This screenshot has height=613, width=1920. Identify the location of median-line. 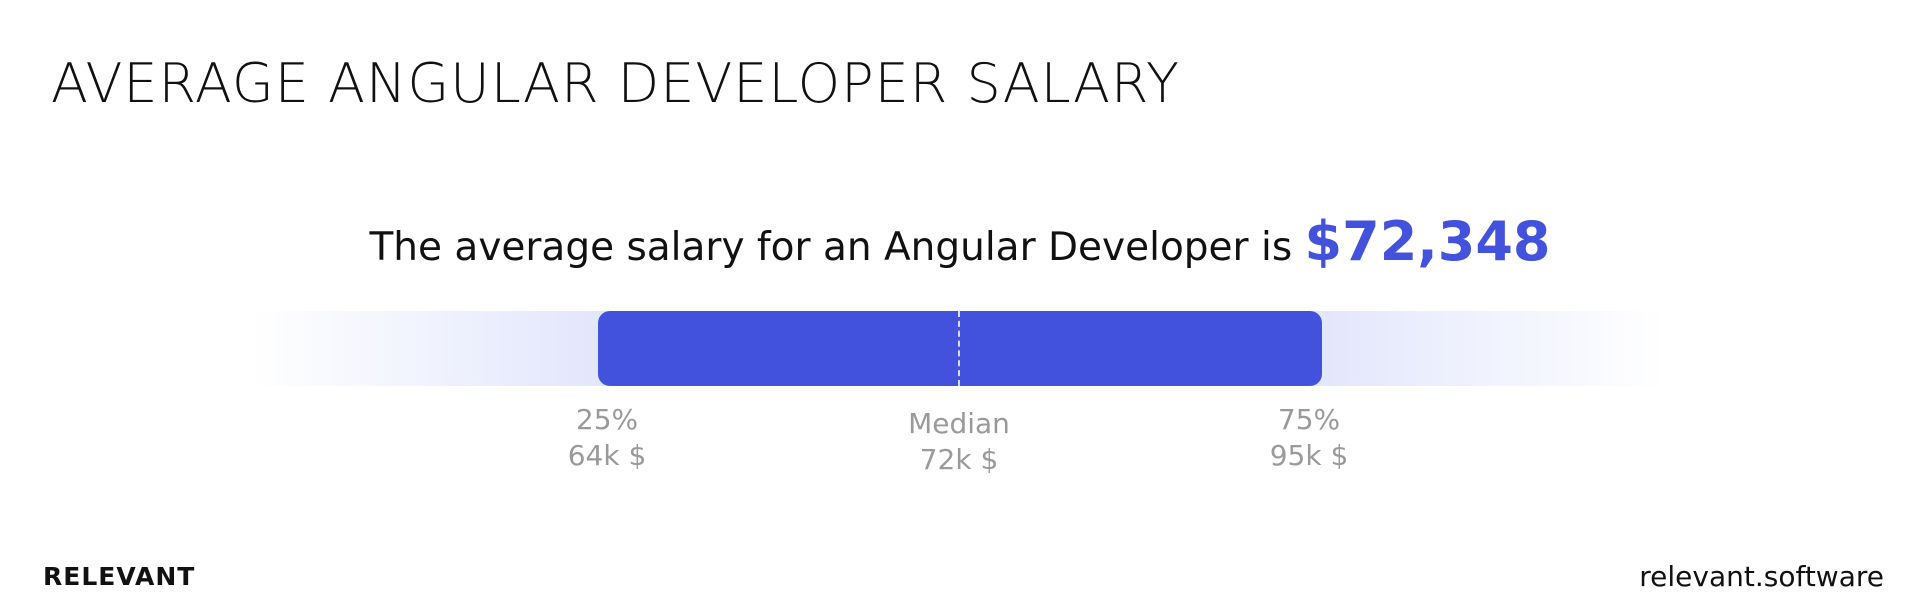
(959, 348).